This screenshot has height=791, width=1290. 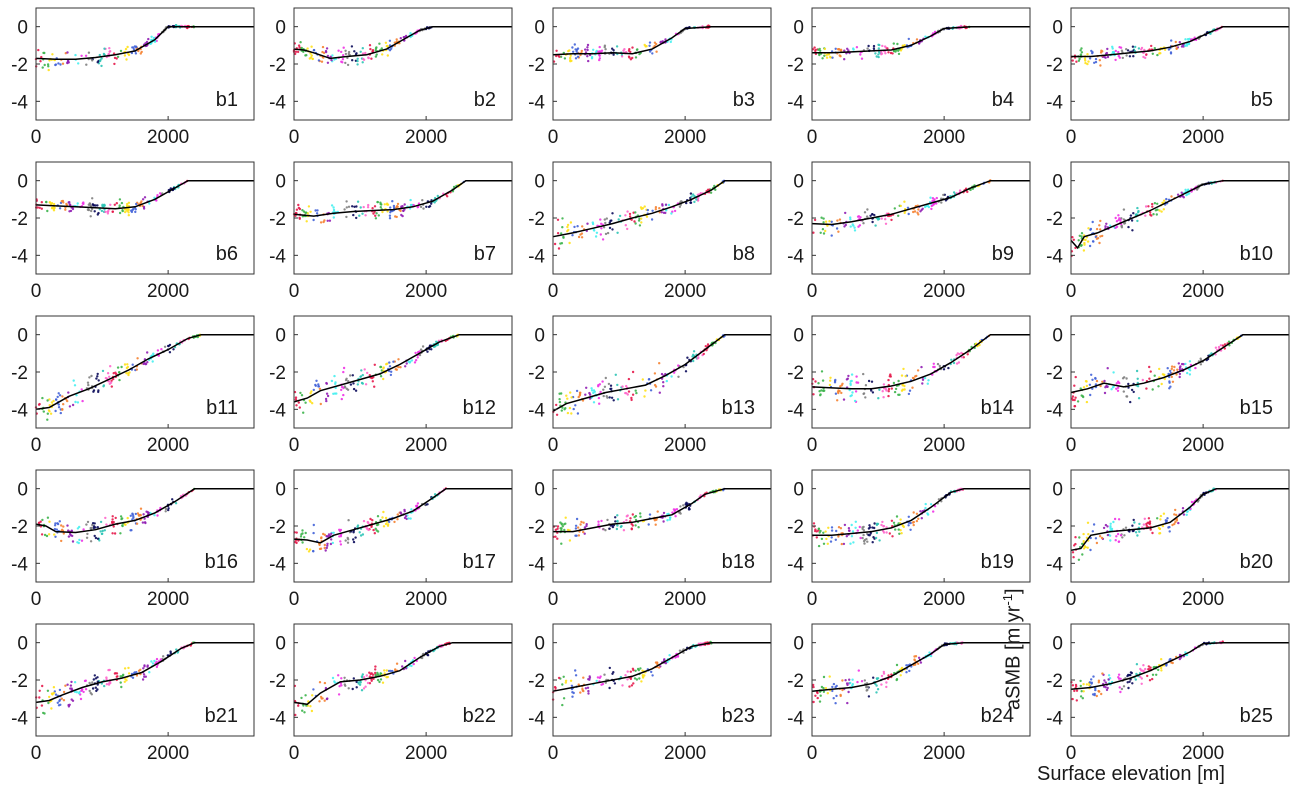 What do you see at coordinates (744, 254) in the screenshot?
I see `panel-label: b8` at bounding box center [744, 254].